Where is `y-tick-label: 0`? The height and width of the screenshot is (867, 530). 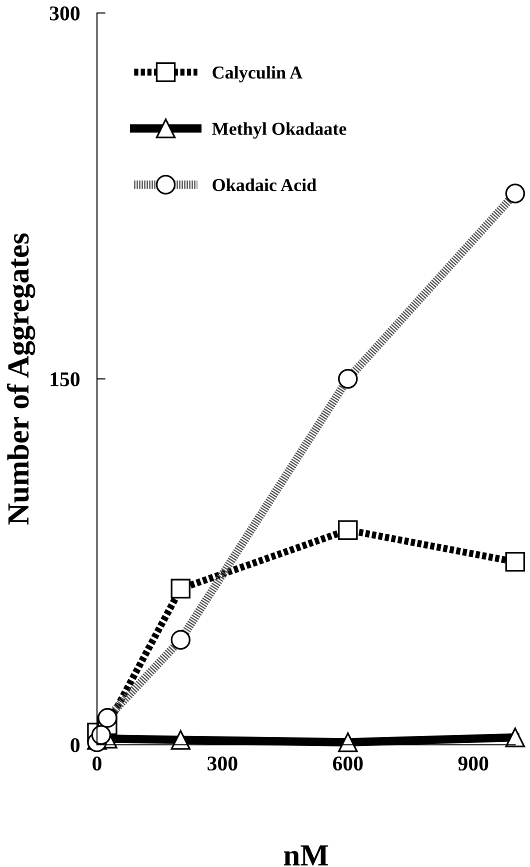 y-tick-label: 0 is located at coordinates (75, 745).